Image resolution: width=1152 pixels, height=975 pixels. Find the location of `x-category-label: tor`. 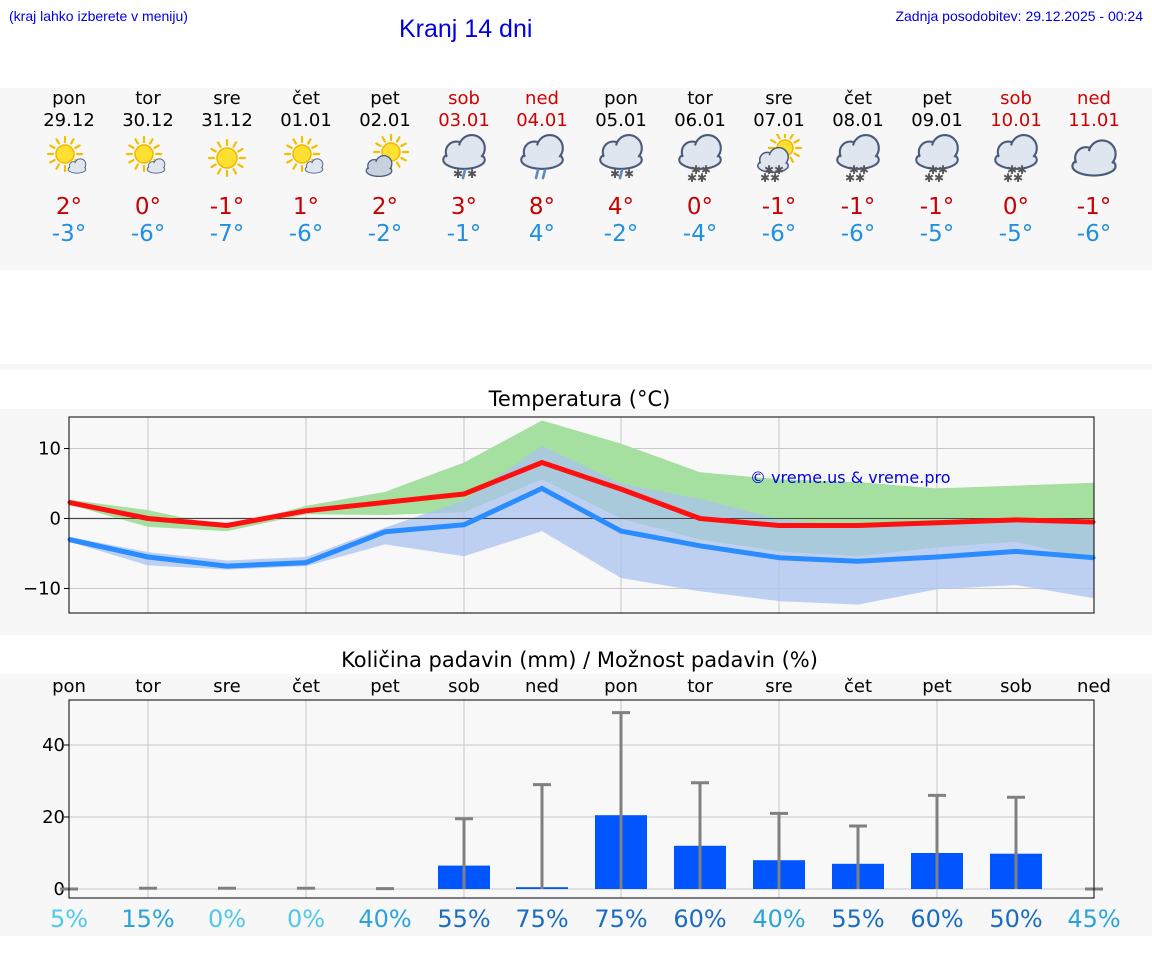

x-category-label: tor is located at coordinates (700, 686).